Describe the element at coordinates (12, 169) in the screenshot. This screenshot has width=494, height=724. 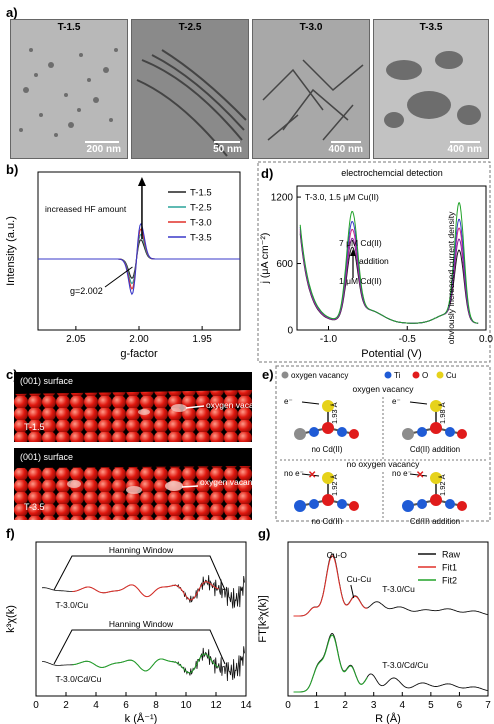
I see `panel-b-label: b)` at that location.